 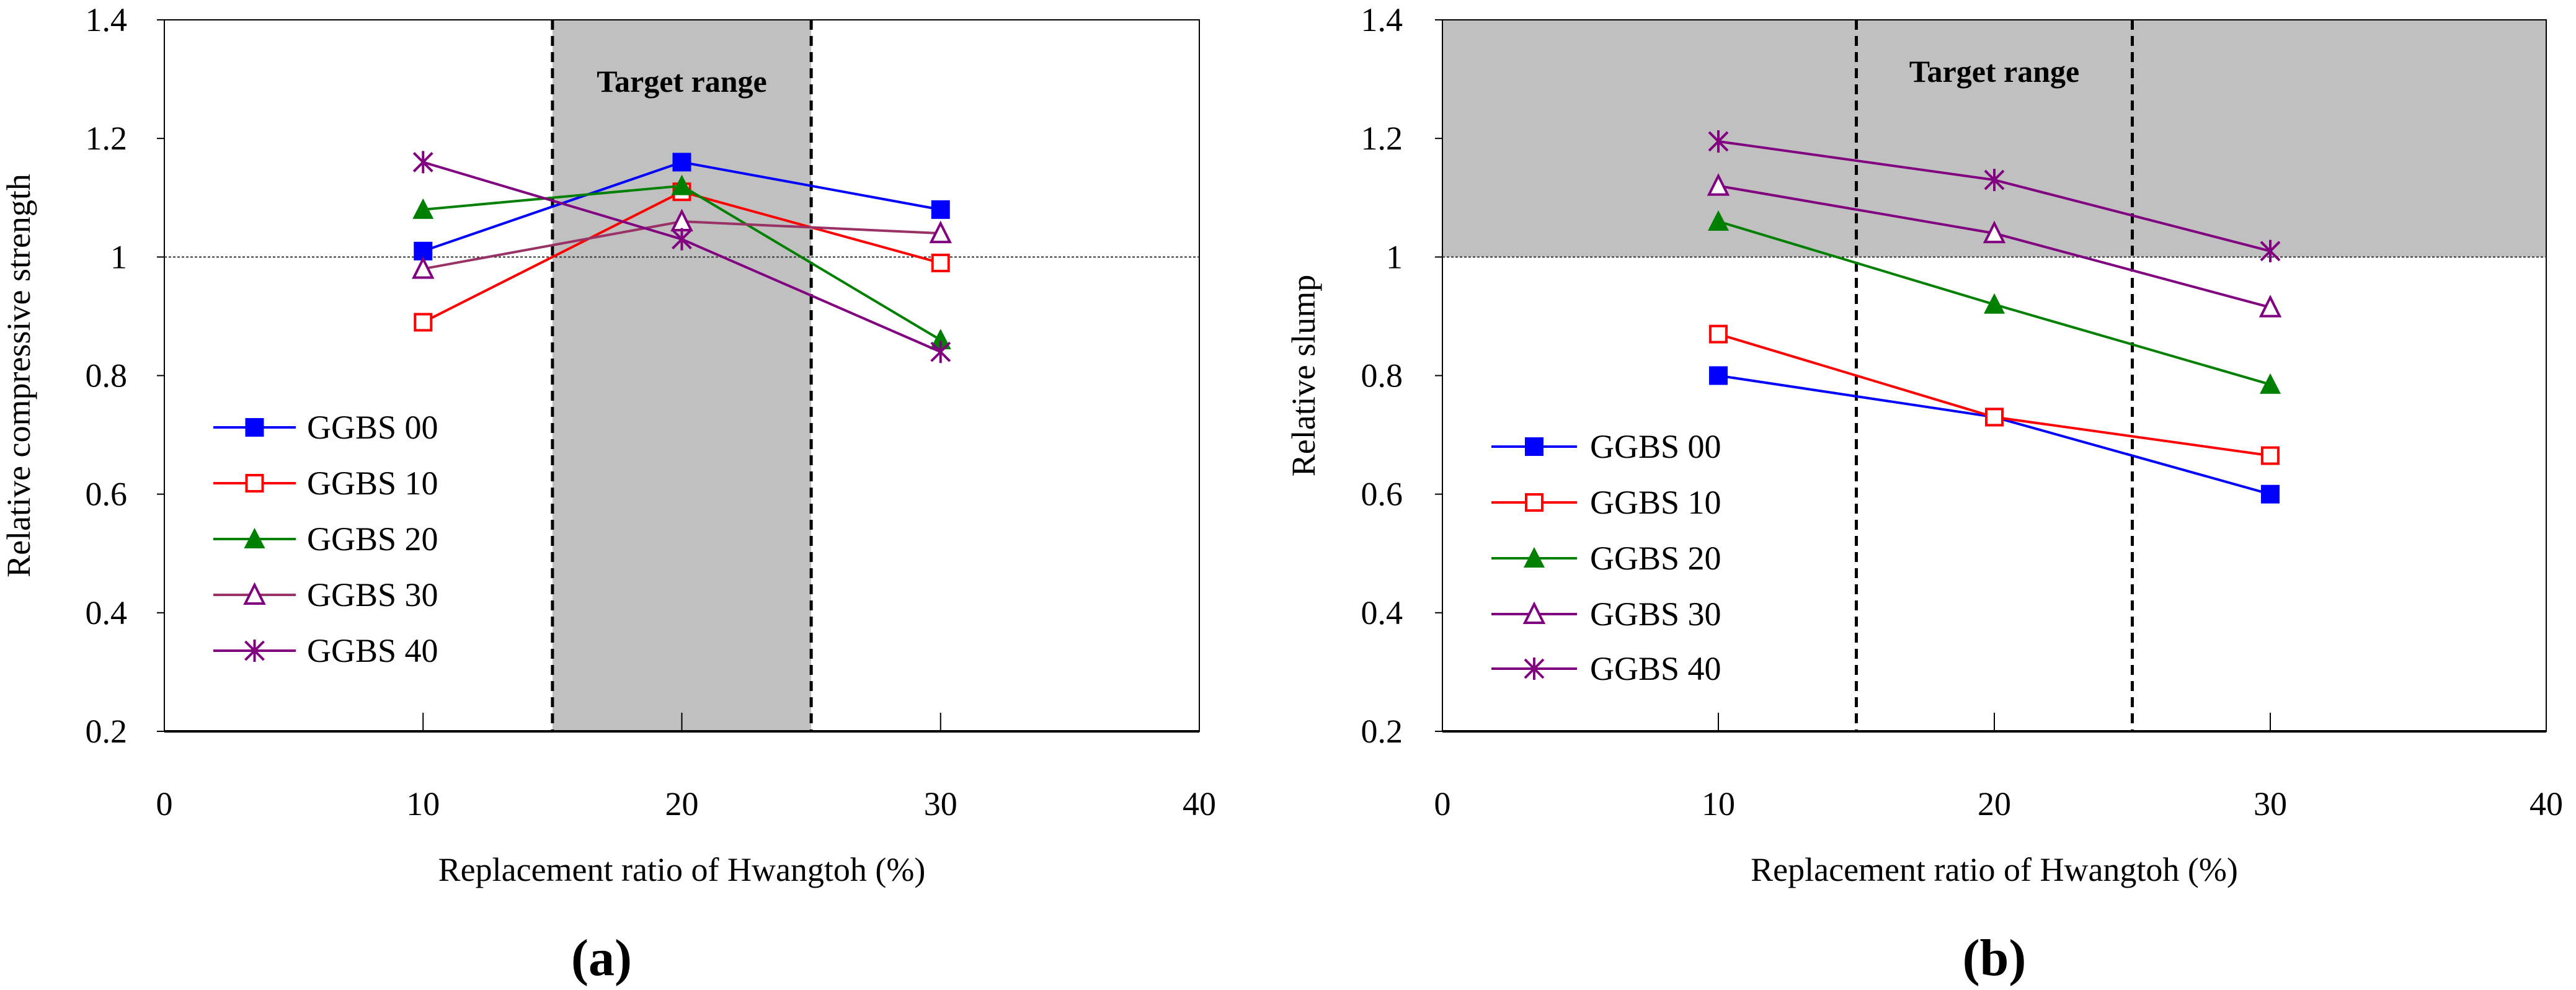 I want to click on y-axis-title: Relative compressive strength, so click(x=18, y=376).